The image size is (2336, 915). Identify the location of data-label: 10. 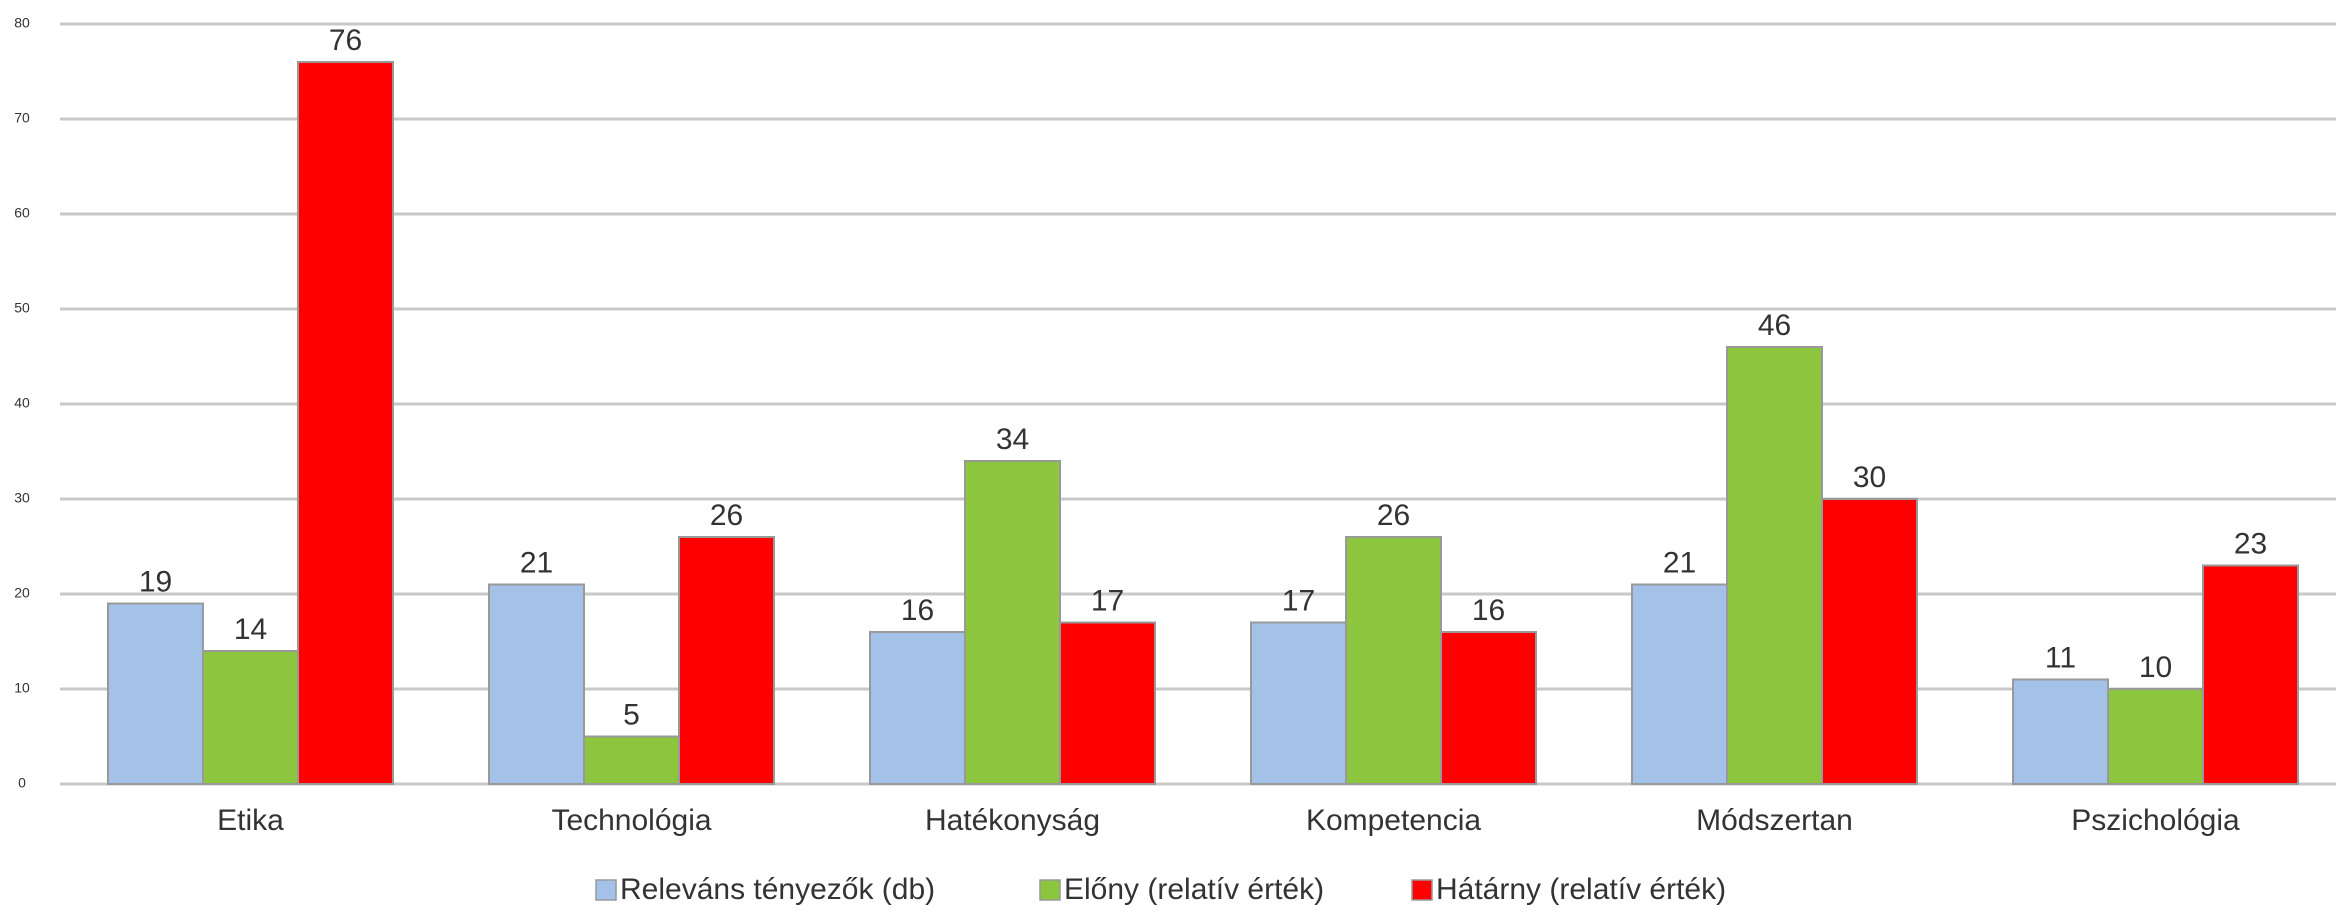
(2155, 667).